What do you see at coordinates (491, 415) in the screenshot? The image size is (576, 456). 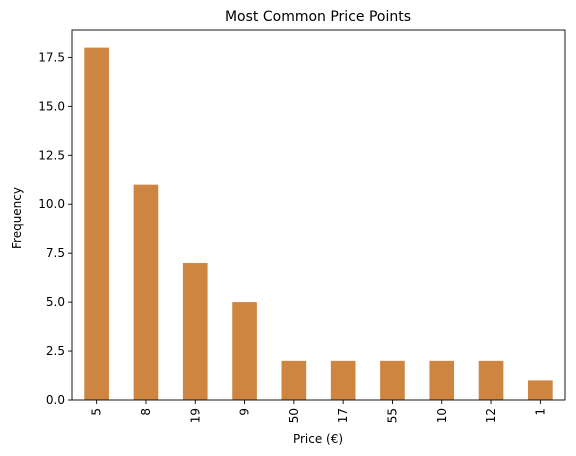 I see `x-tick-label: 12` at bounding box center [491, 415].